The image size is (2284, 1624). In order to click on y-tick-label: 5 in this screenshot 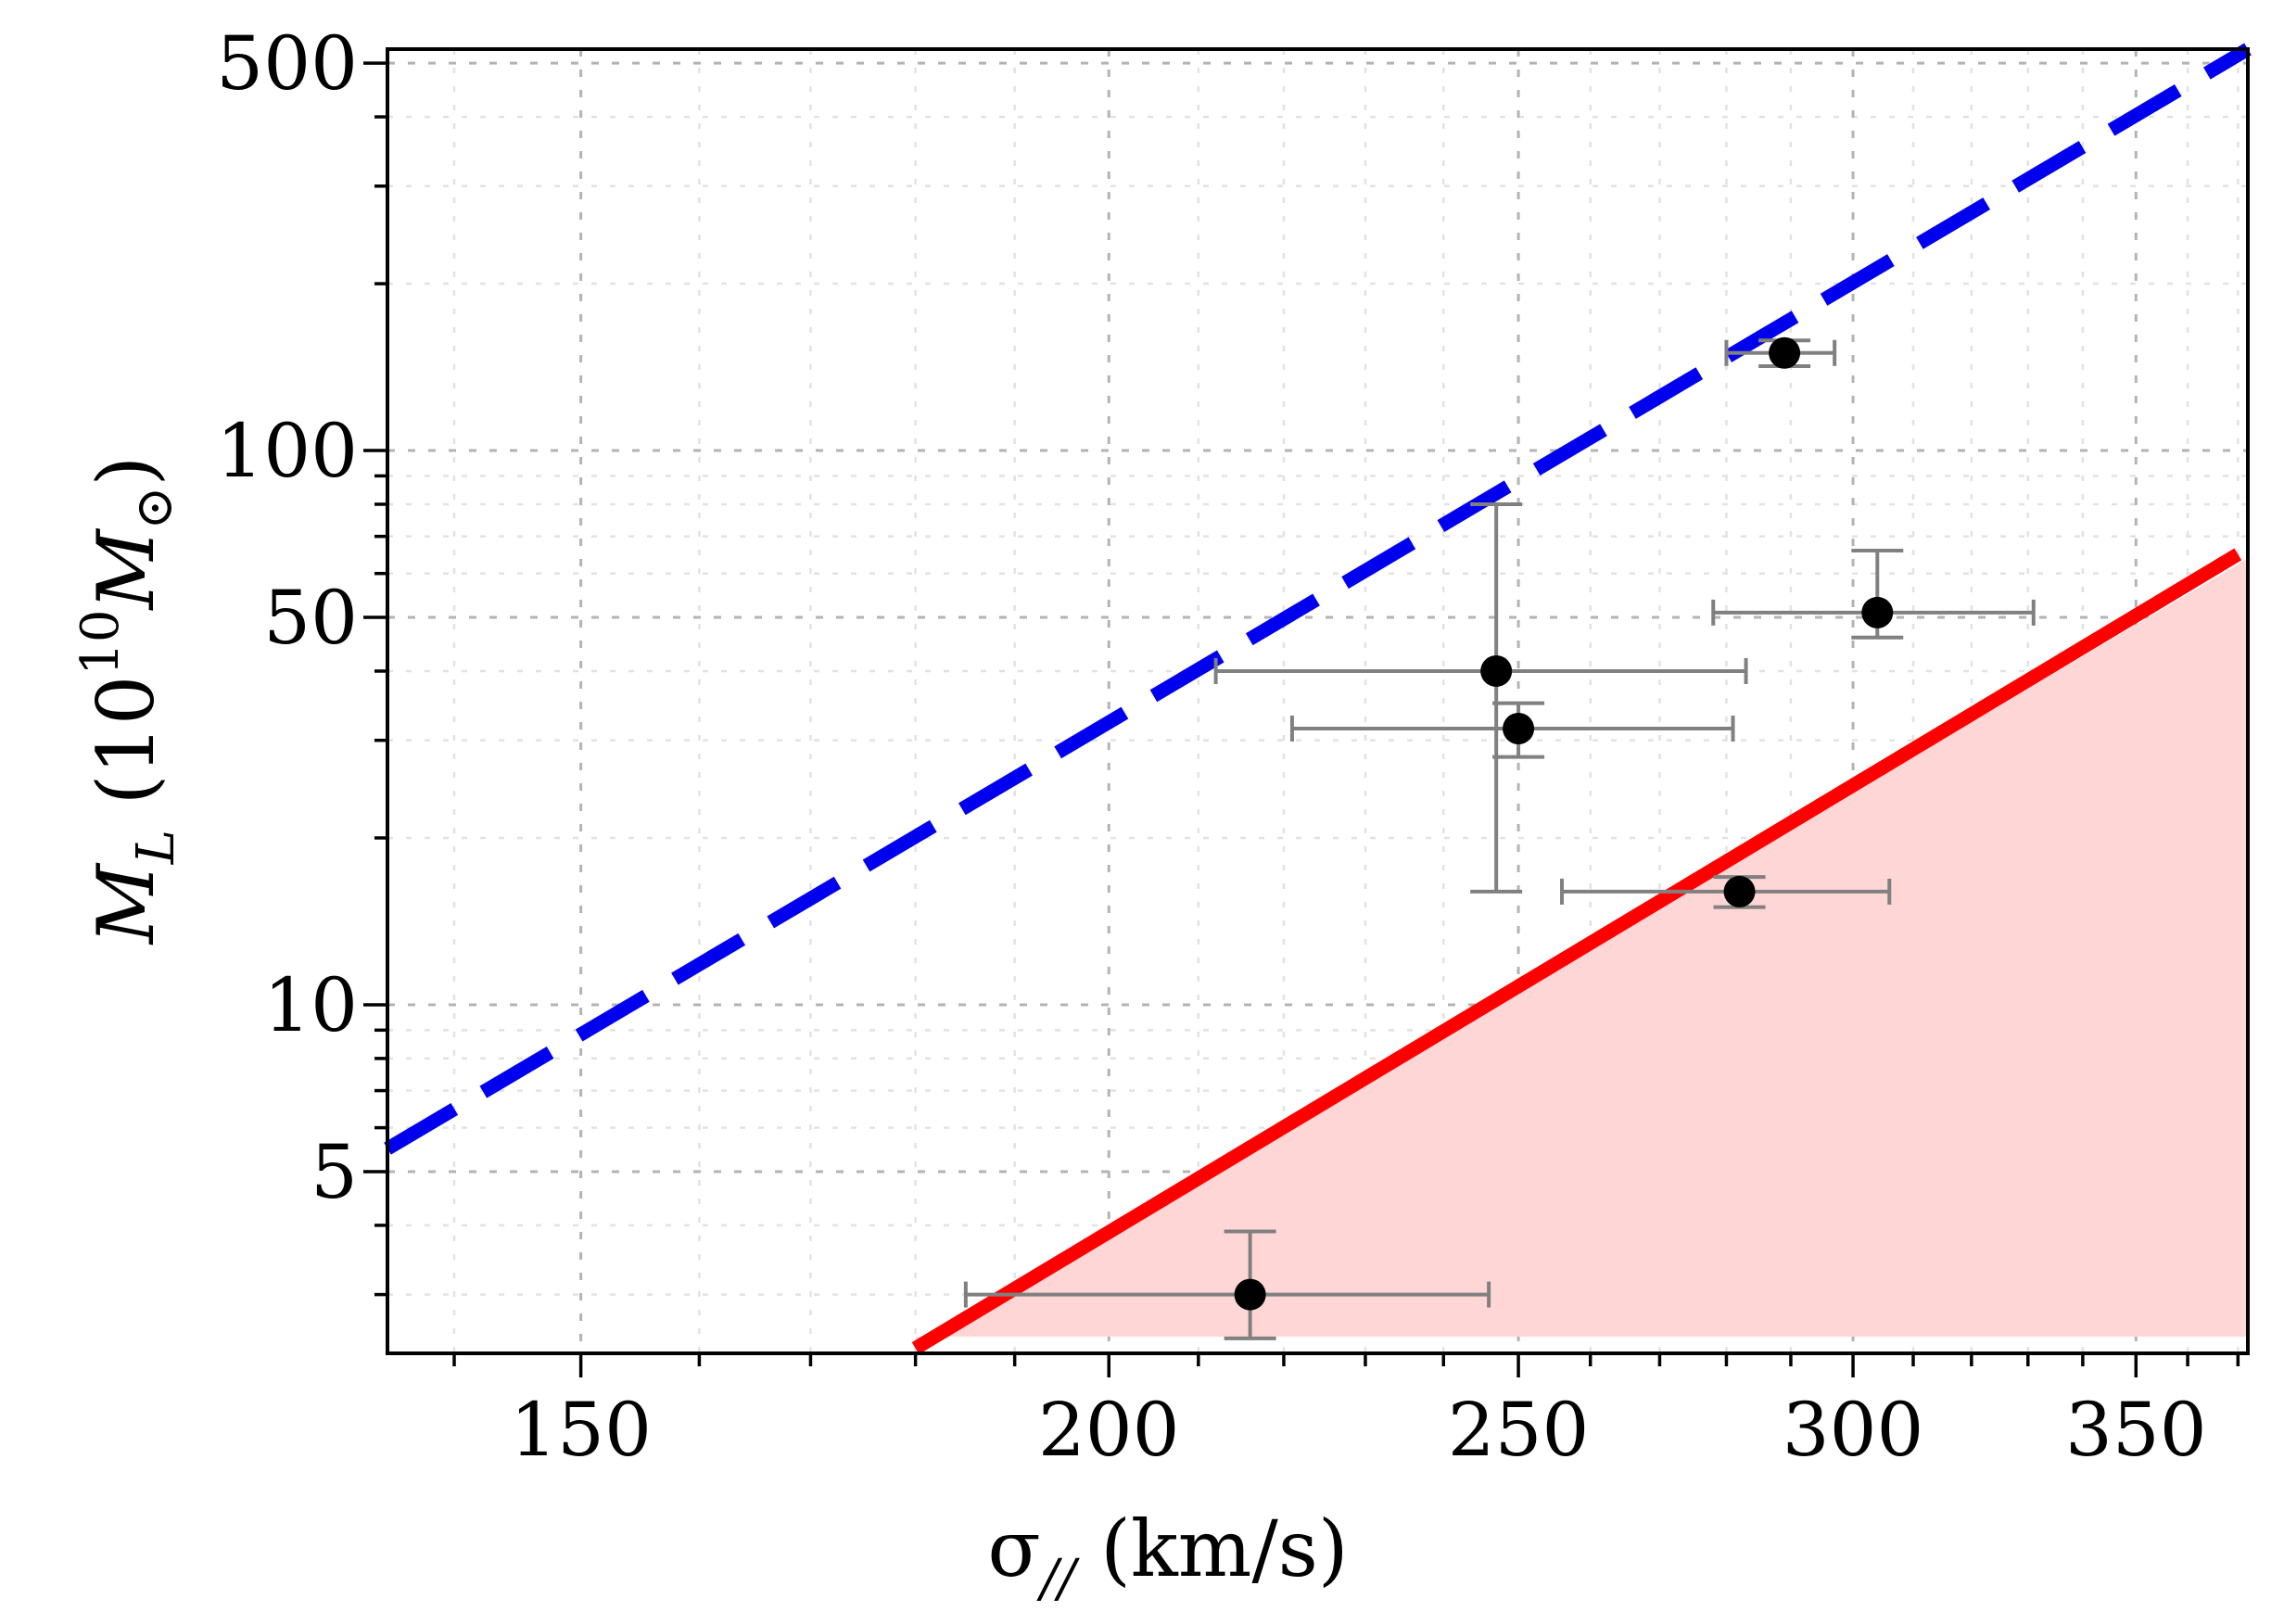, I will do `click(334, 1172)`.